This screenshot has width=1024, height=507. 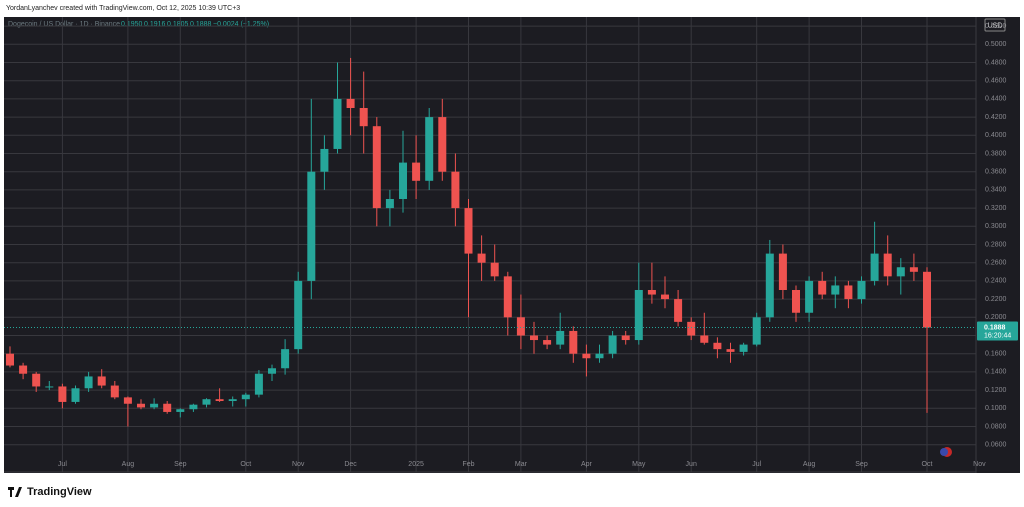 What do you see at coordinates (639, 464) in the screenshot?
I see `x-tick-label: May` at bounding box center [639, 464].